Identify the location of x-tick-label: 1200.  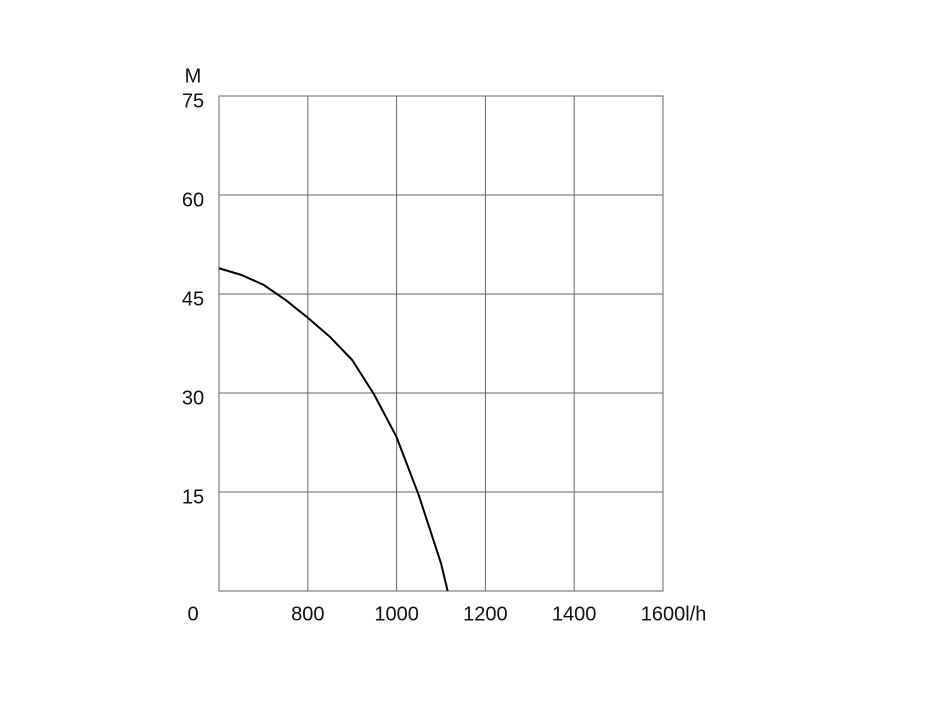
(485, 614).